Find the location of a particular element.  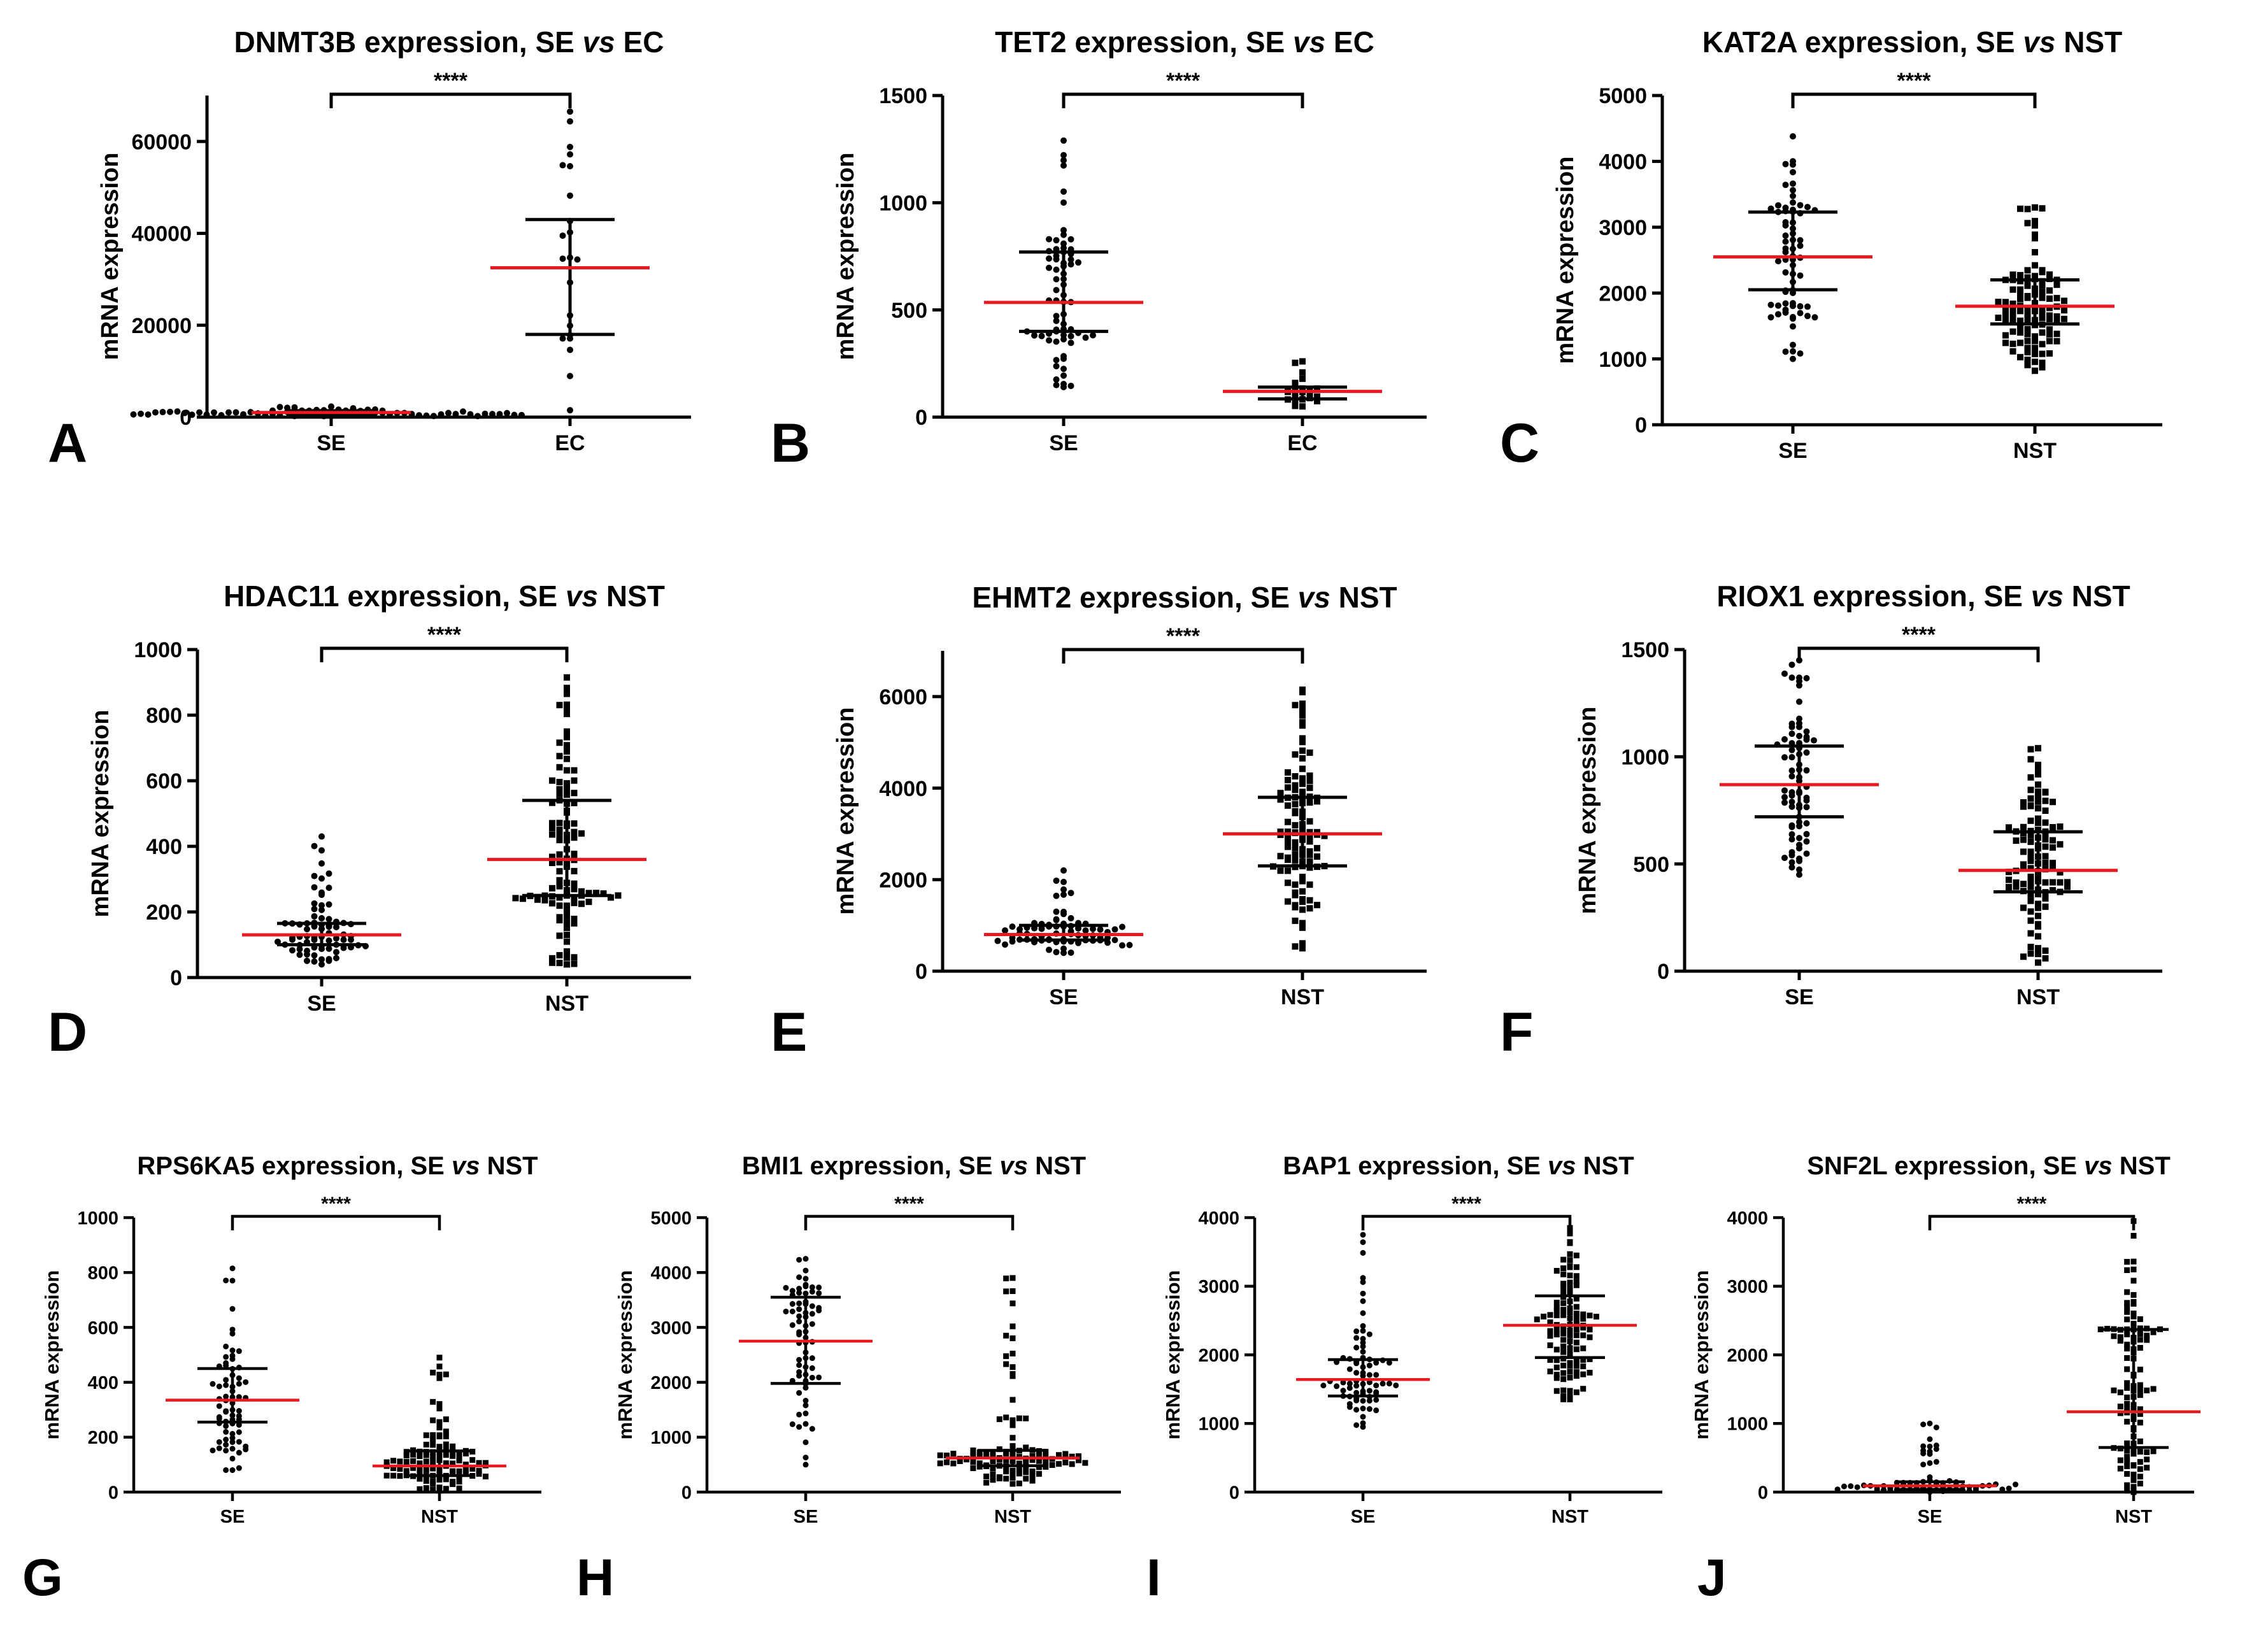

panel-title: BAP1 expression, SE vs NST is located at coordinates (1458, 1166).